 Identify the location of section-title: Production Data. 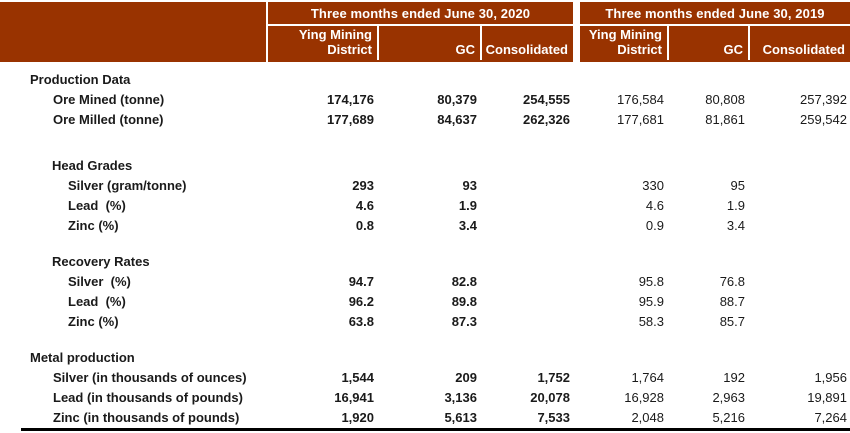
(80, 79).